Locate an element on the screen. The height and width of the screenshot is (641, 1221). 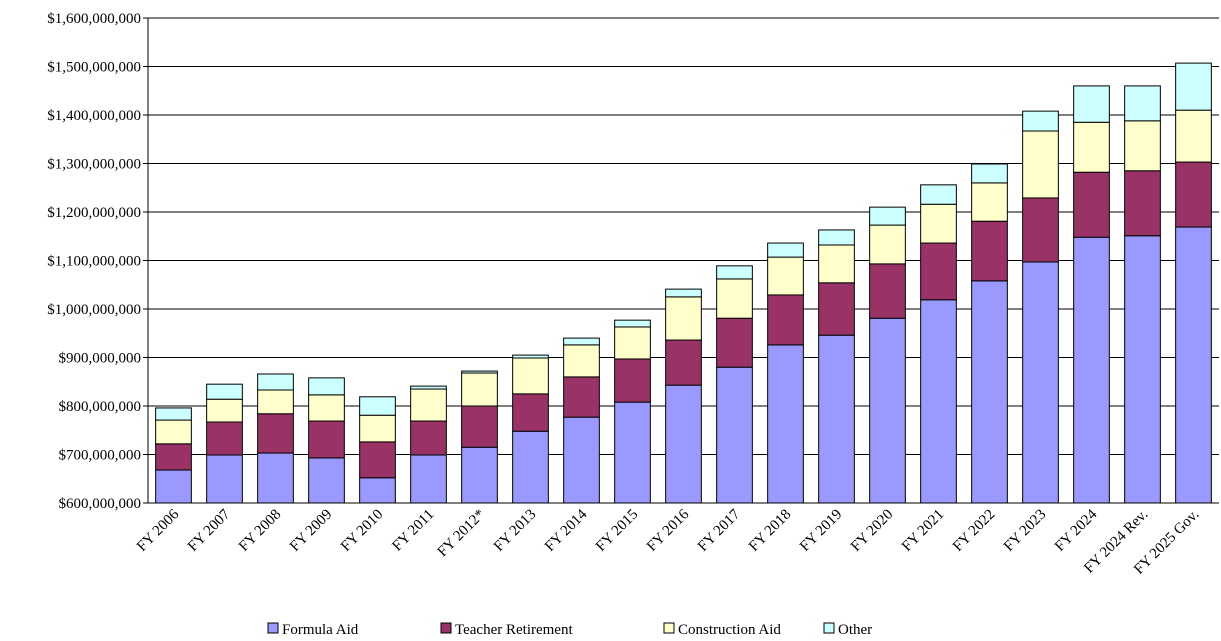
x-tick-label: FY 2006 is located at coordinates (158, 530).